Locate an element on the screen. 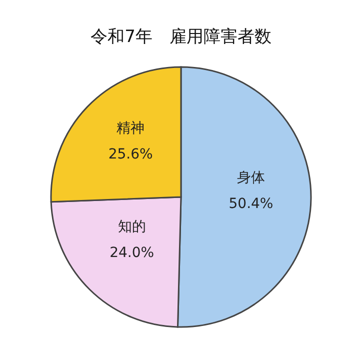 Image resolution: width=354 pixels, height=359 pixels. data-label: 25.6% is located at coordinates (130, 154).